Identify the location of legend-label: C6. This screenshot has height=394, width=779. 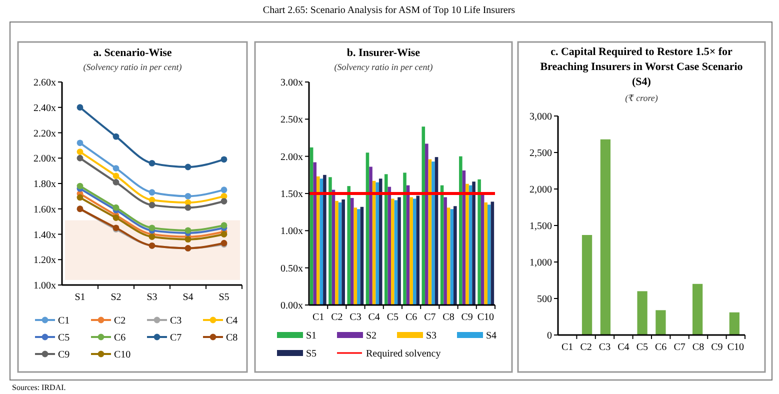
(120, 338).